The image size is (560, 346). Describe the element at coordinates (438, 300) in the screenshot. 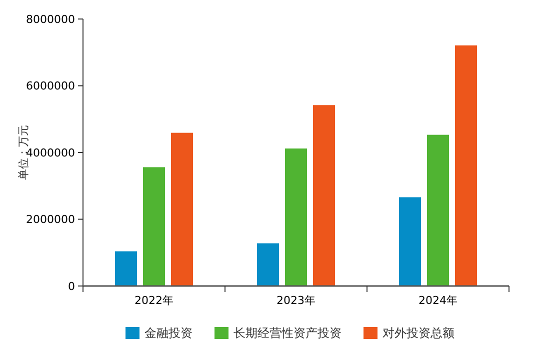

I see `x-tick-label: 2024年` at that location.